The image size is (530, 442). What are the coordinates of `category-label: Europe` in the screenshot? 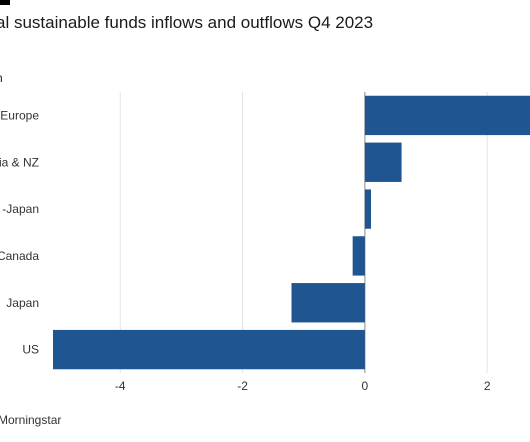 It's located at (19, 115).